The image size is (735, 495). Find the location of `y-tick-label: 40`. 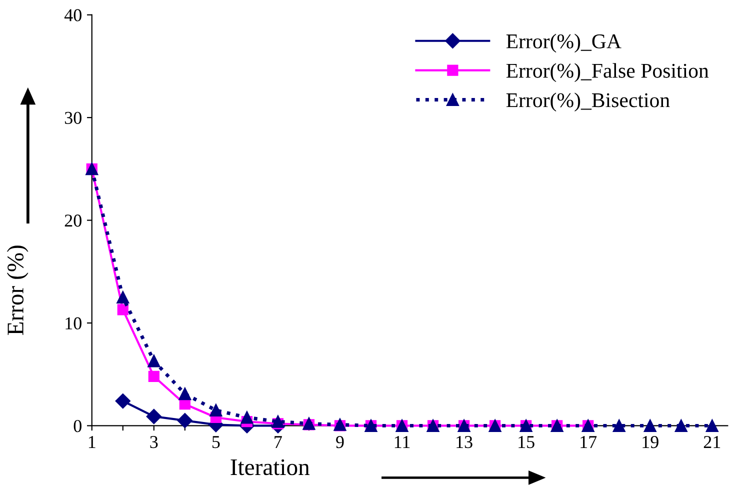

y-tick-label: 40 is located at coordinates (73, 15).